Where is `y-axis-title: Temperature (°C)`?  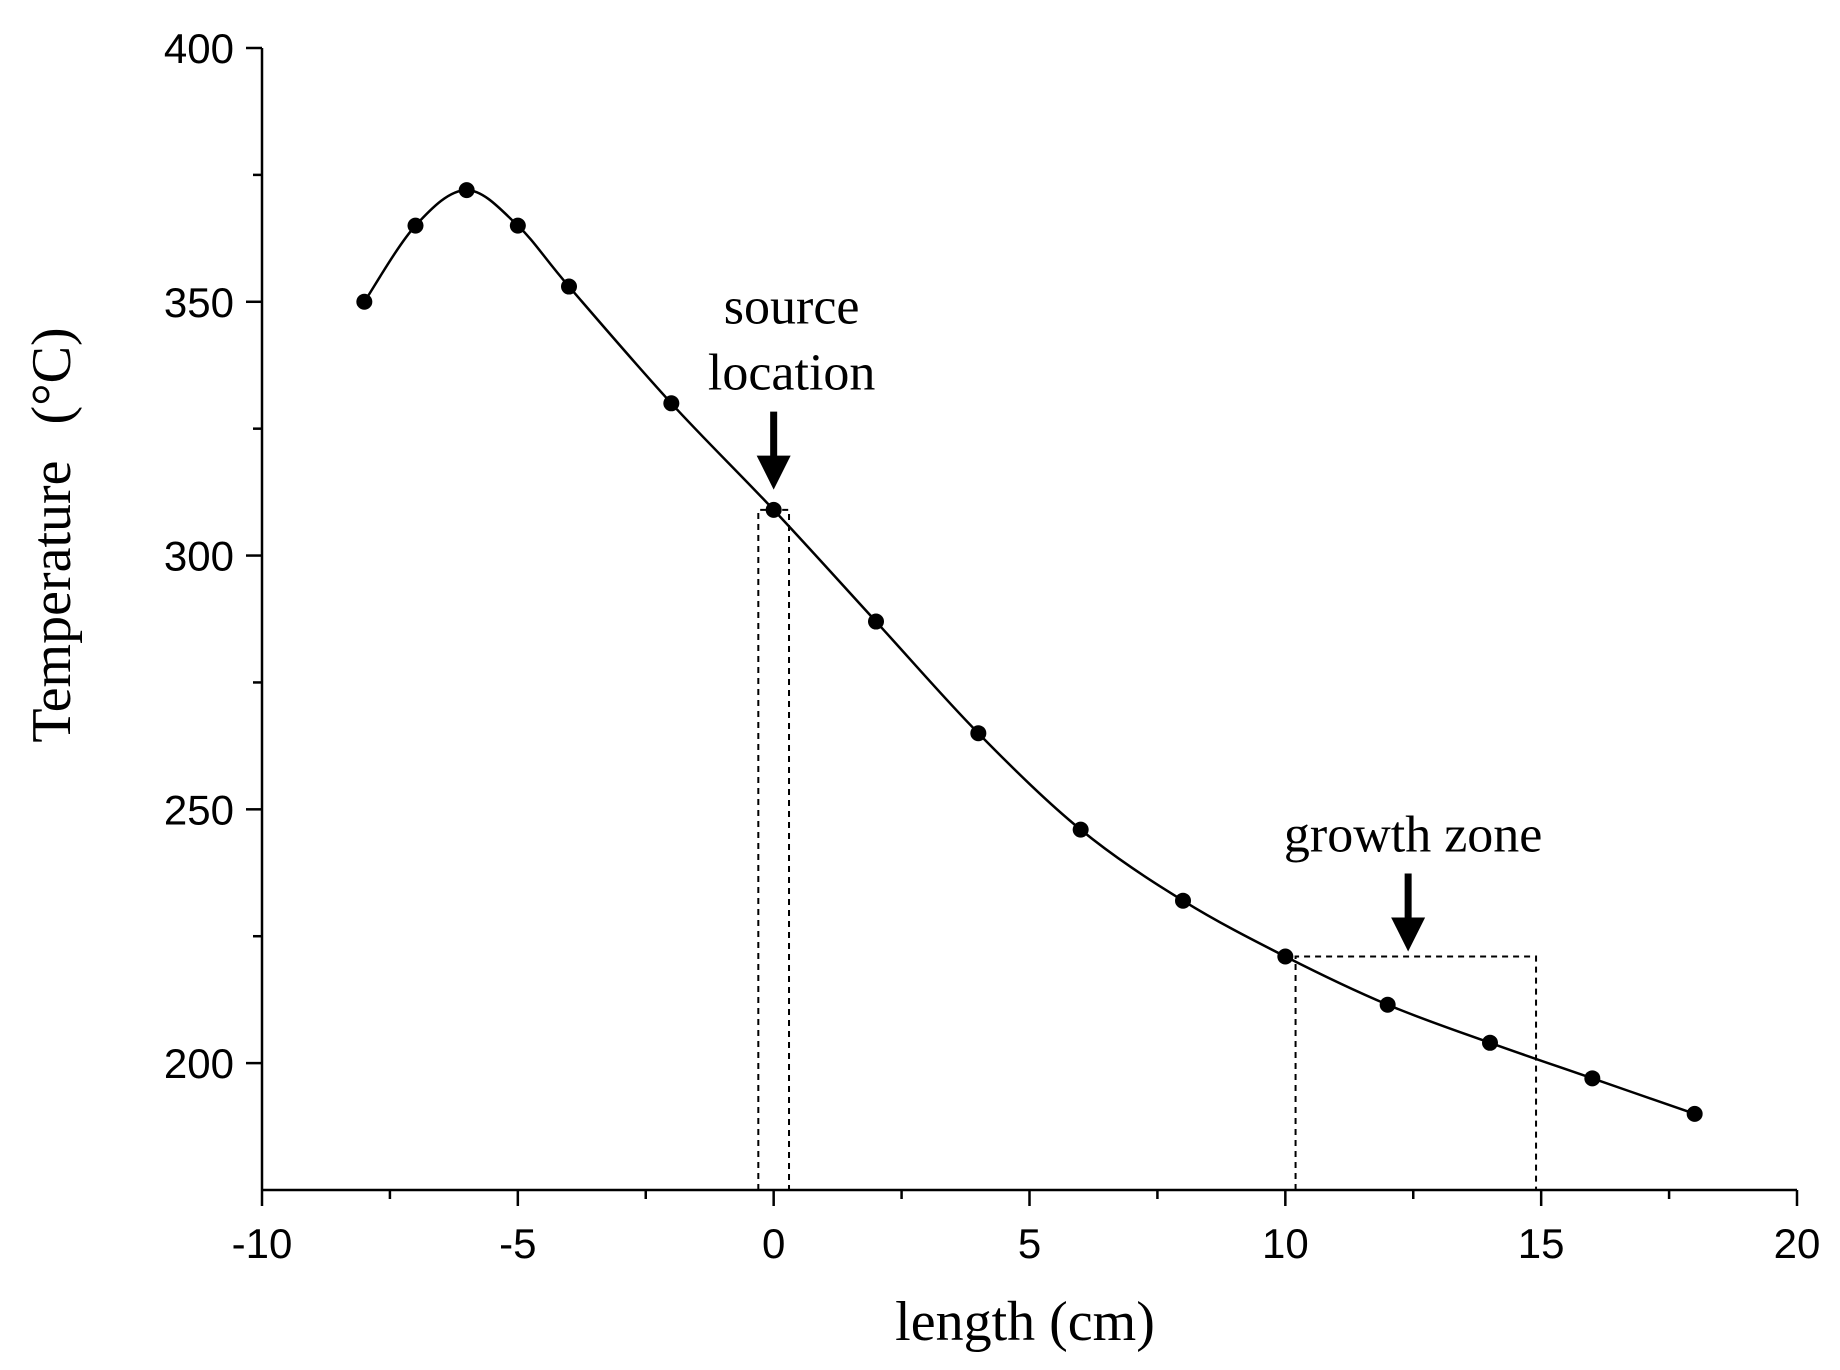
y-axis-title: Temperature (°C) is located at coordinates (52, 534).